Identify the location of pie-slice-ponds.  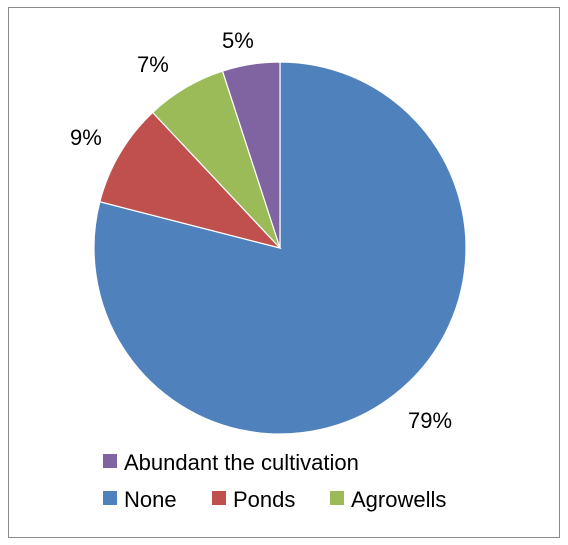
(190, 180).